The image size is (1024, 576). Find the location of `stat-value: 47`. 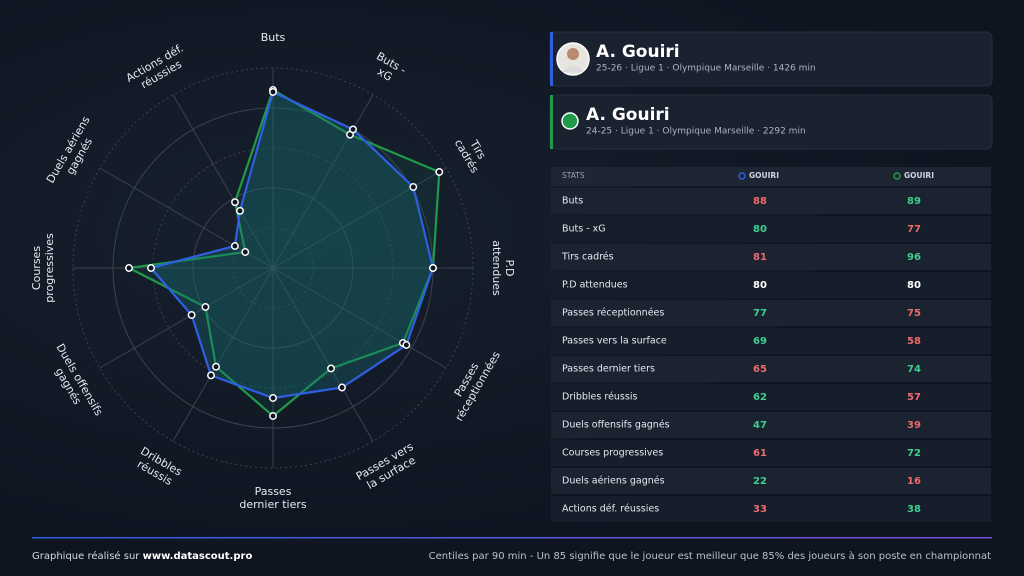

stat-value: 47 is located at coordinates (760, 425).